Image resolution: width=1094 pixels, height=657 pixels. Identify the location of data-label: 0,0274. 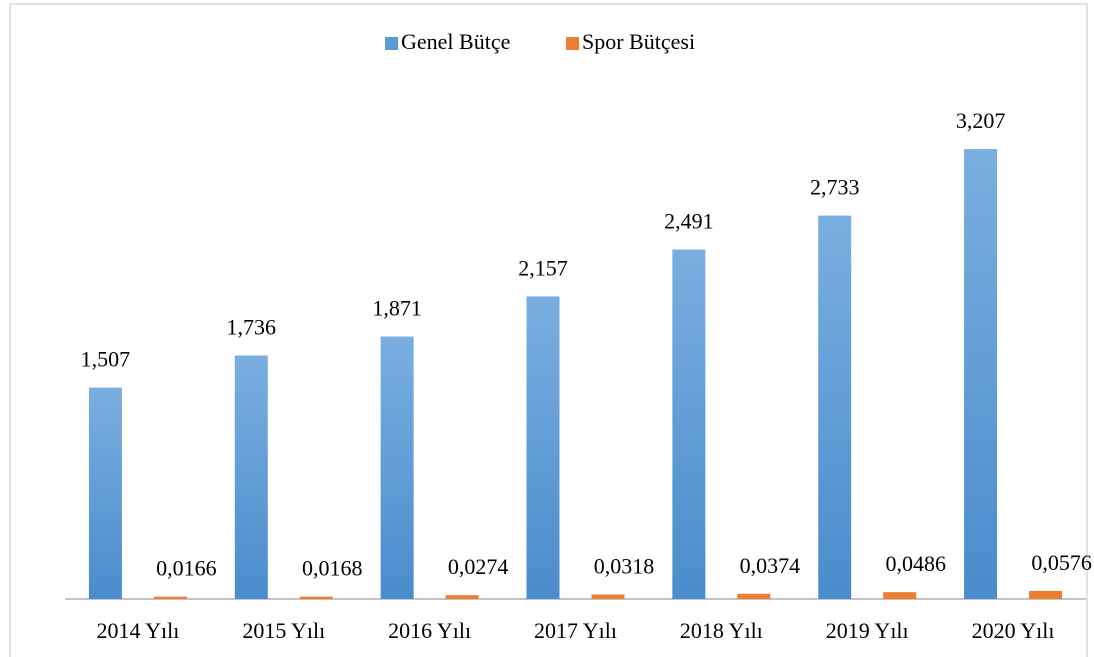
(478, 566).